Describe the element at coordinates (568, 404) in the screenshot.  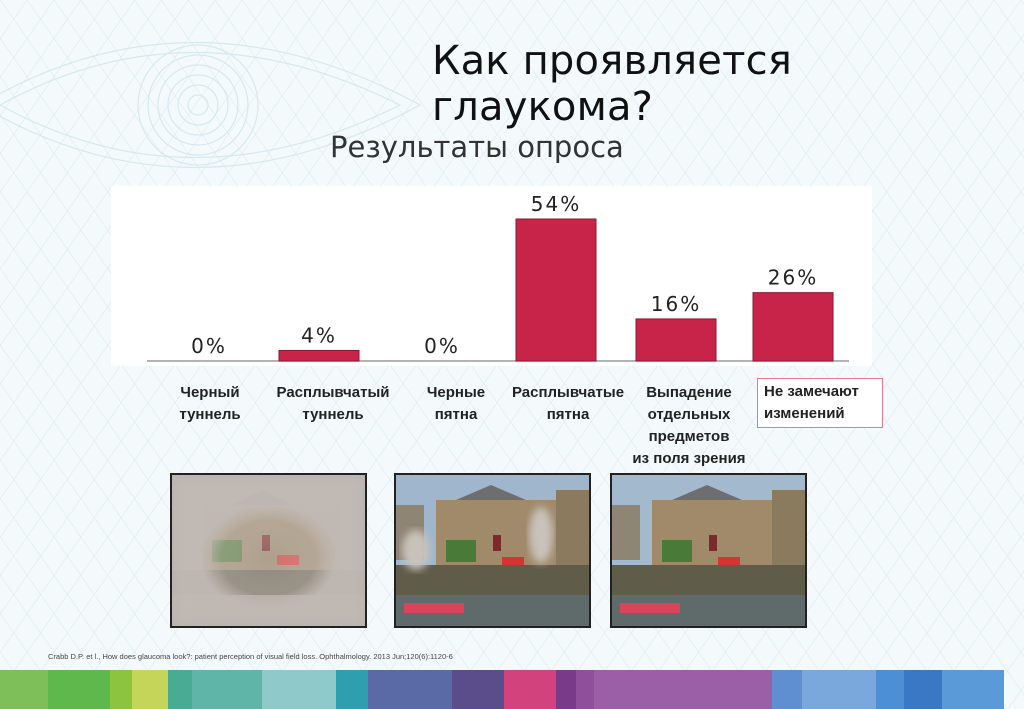
I see `category-label-3: Расплывчатые пятна` at that location.